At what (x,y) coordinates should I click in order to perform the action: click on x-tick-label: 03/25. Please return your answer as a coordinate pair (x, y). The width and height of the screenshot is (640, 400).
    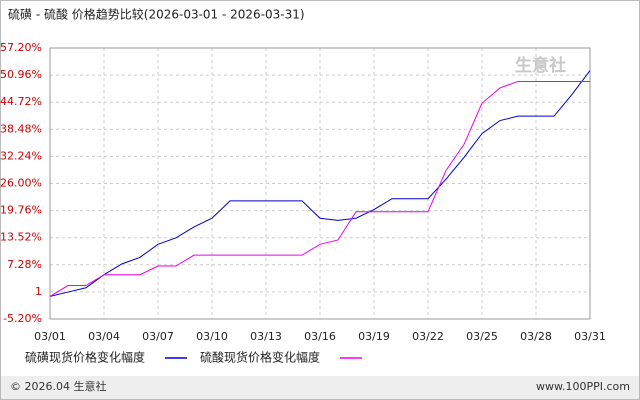
    Looking at the image, I should click on (482, 336).